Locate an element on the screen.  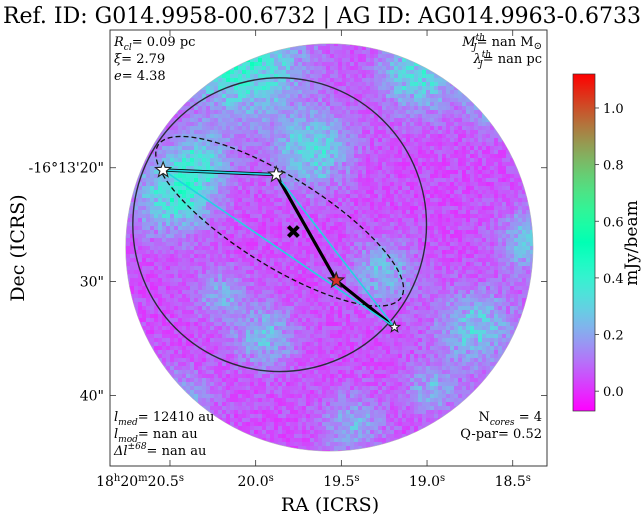
y-tick-label: 30" is located at coordinates (92, 283).